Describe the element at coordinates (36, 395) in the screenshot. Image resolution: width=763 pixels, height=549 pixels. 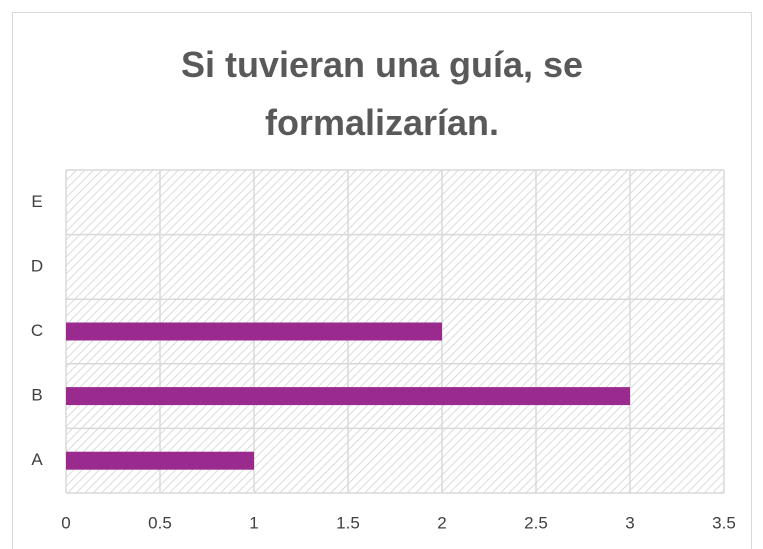
I see `y-tick-label: B` at that location.